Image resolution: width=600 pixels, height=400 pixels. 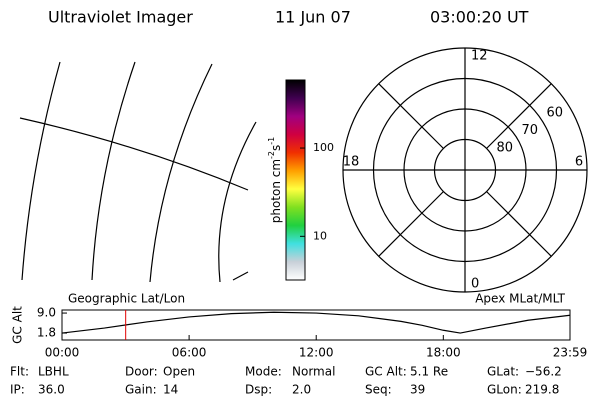 What do you see at coordinates (378, 390) in the screenshot?
I see `field-label: Seq:` at bounding box center [378, 390].